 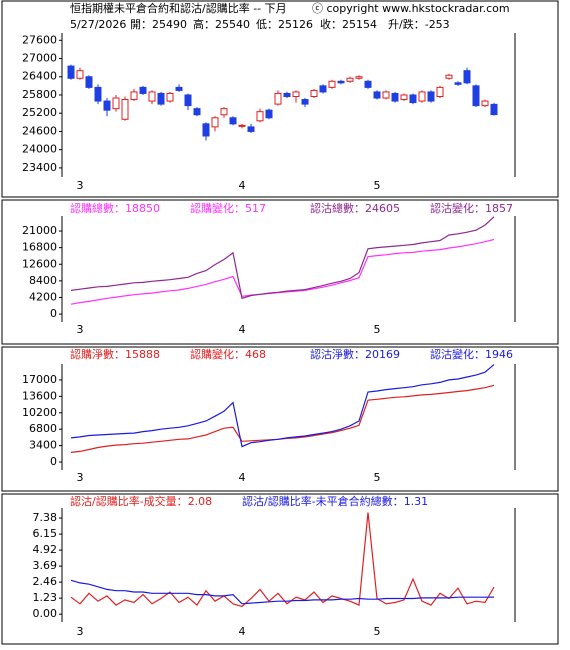 What do you see at coordinates (39, 39) in the screenshot?
I see `y-tick-label: 27600` at bounding box center [39, 39].